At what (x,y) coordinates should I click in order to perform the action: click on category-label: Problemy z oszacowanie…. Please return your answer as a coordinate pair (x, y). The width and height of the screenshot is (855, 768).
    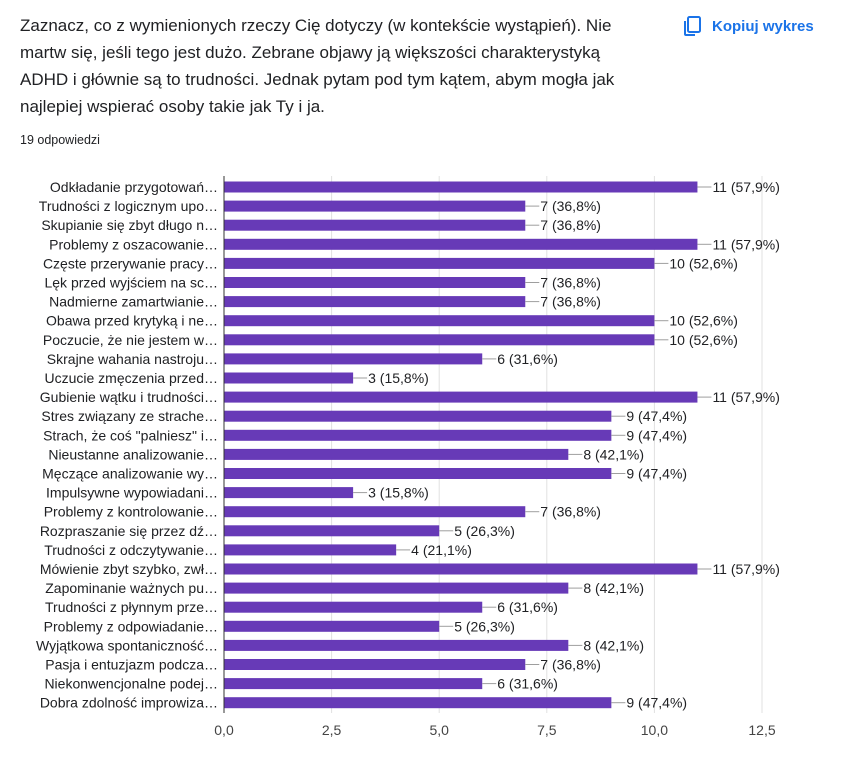
    Looking at the image, I should click on (133, 244).